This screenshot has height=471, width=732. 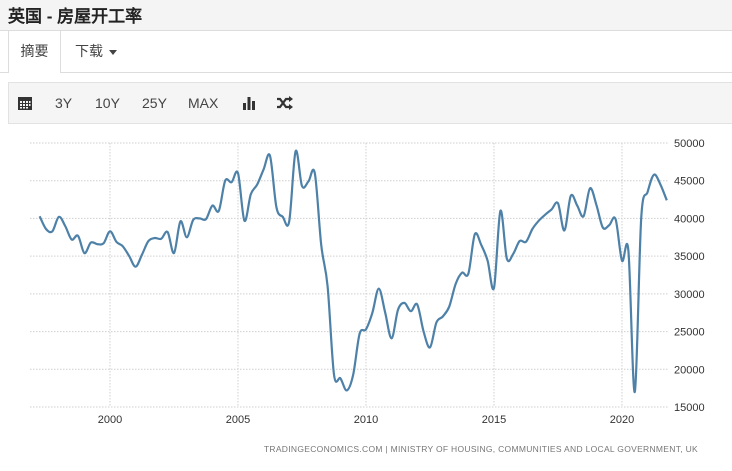 What do you see at coordinates (34, 52) in the screenshot?
I see `tab-summary: 摘要` at bounding box center [34, 52].